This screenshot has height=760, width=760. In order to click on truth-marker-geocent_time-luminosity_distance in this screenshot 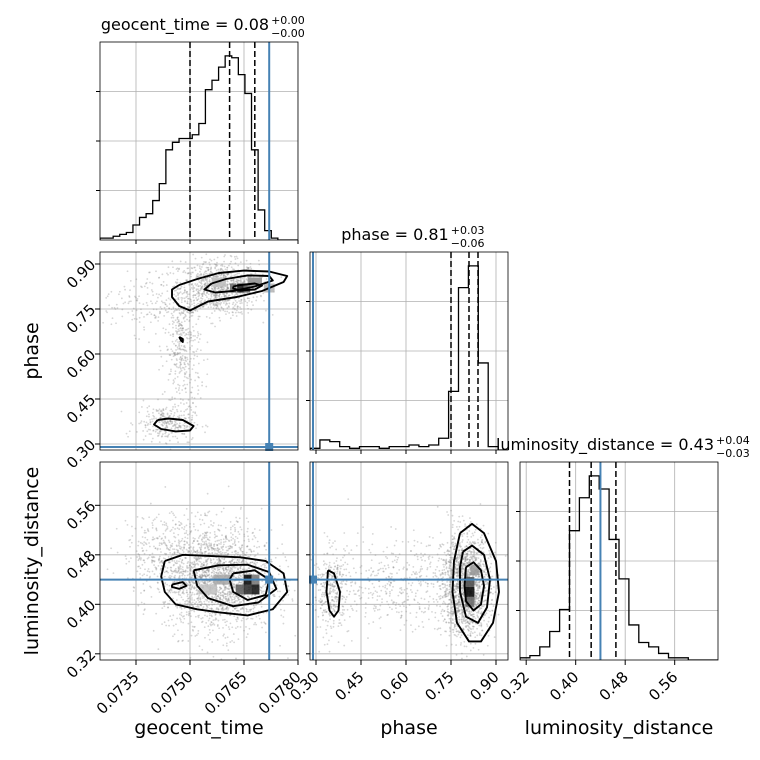, I will do `click(269, 579)`.